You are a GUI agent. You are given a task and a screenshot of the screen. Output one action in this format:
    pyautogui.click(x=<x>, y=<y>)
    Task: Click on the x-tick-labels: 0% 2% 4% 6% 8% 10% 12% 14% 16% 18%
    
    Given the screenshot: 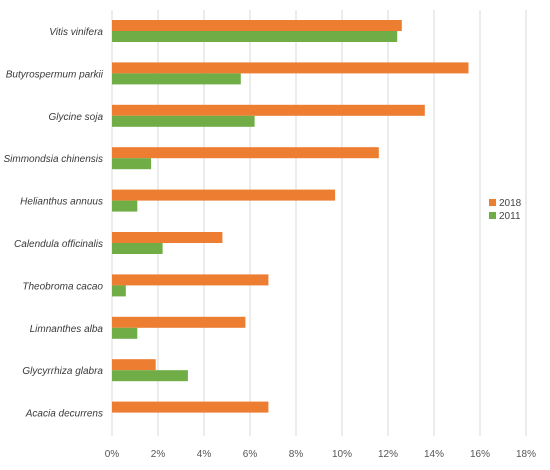 What is the action you would take?
    pyautogui.click(x=320, y=454)
    